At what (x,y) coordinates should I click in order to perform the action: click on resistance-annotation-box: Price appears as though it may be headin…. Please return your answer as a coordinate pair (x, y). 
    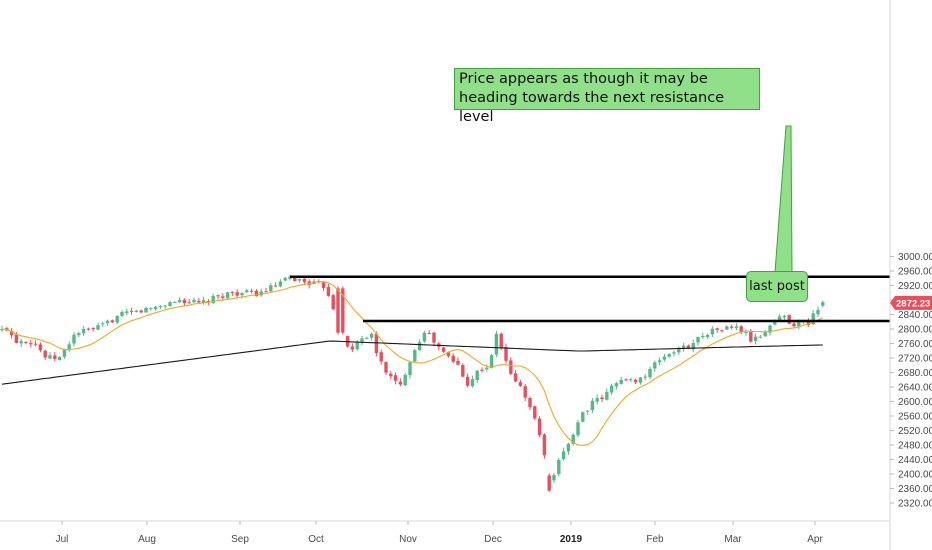
    Looking at the image, I should click on (607, 96).